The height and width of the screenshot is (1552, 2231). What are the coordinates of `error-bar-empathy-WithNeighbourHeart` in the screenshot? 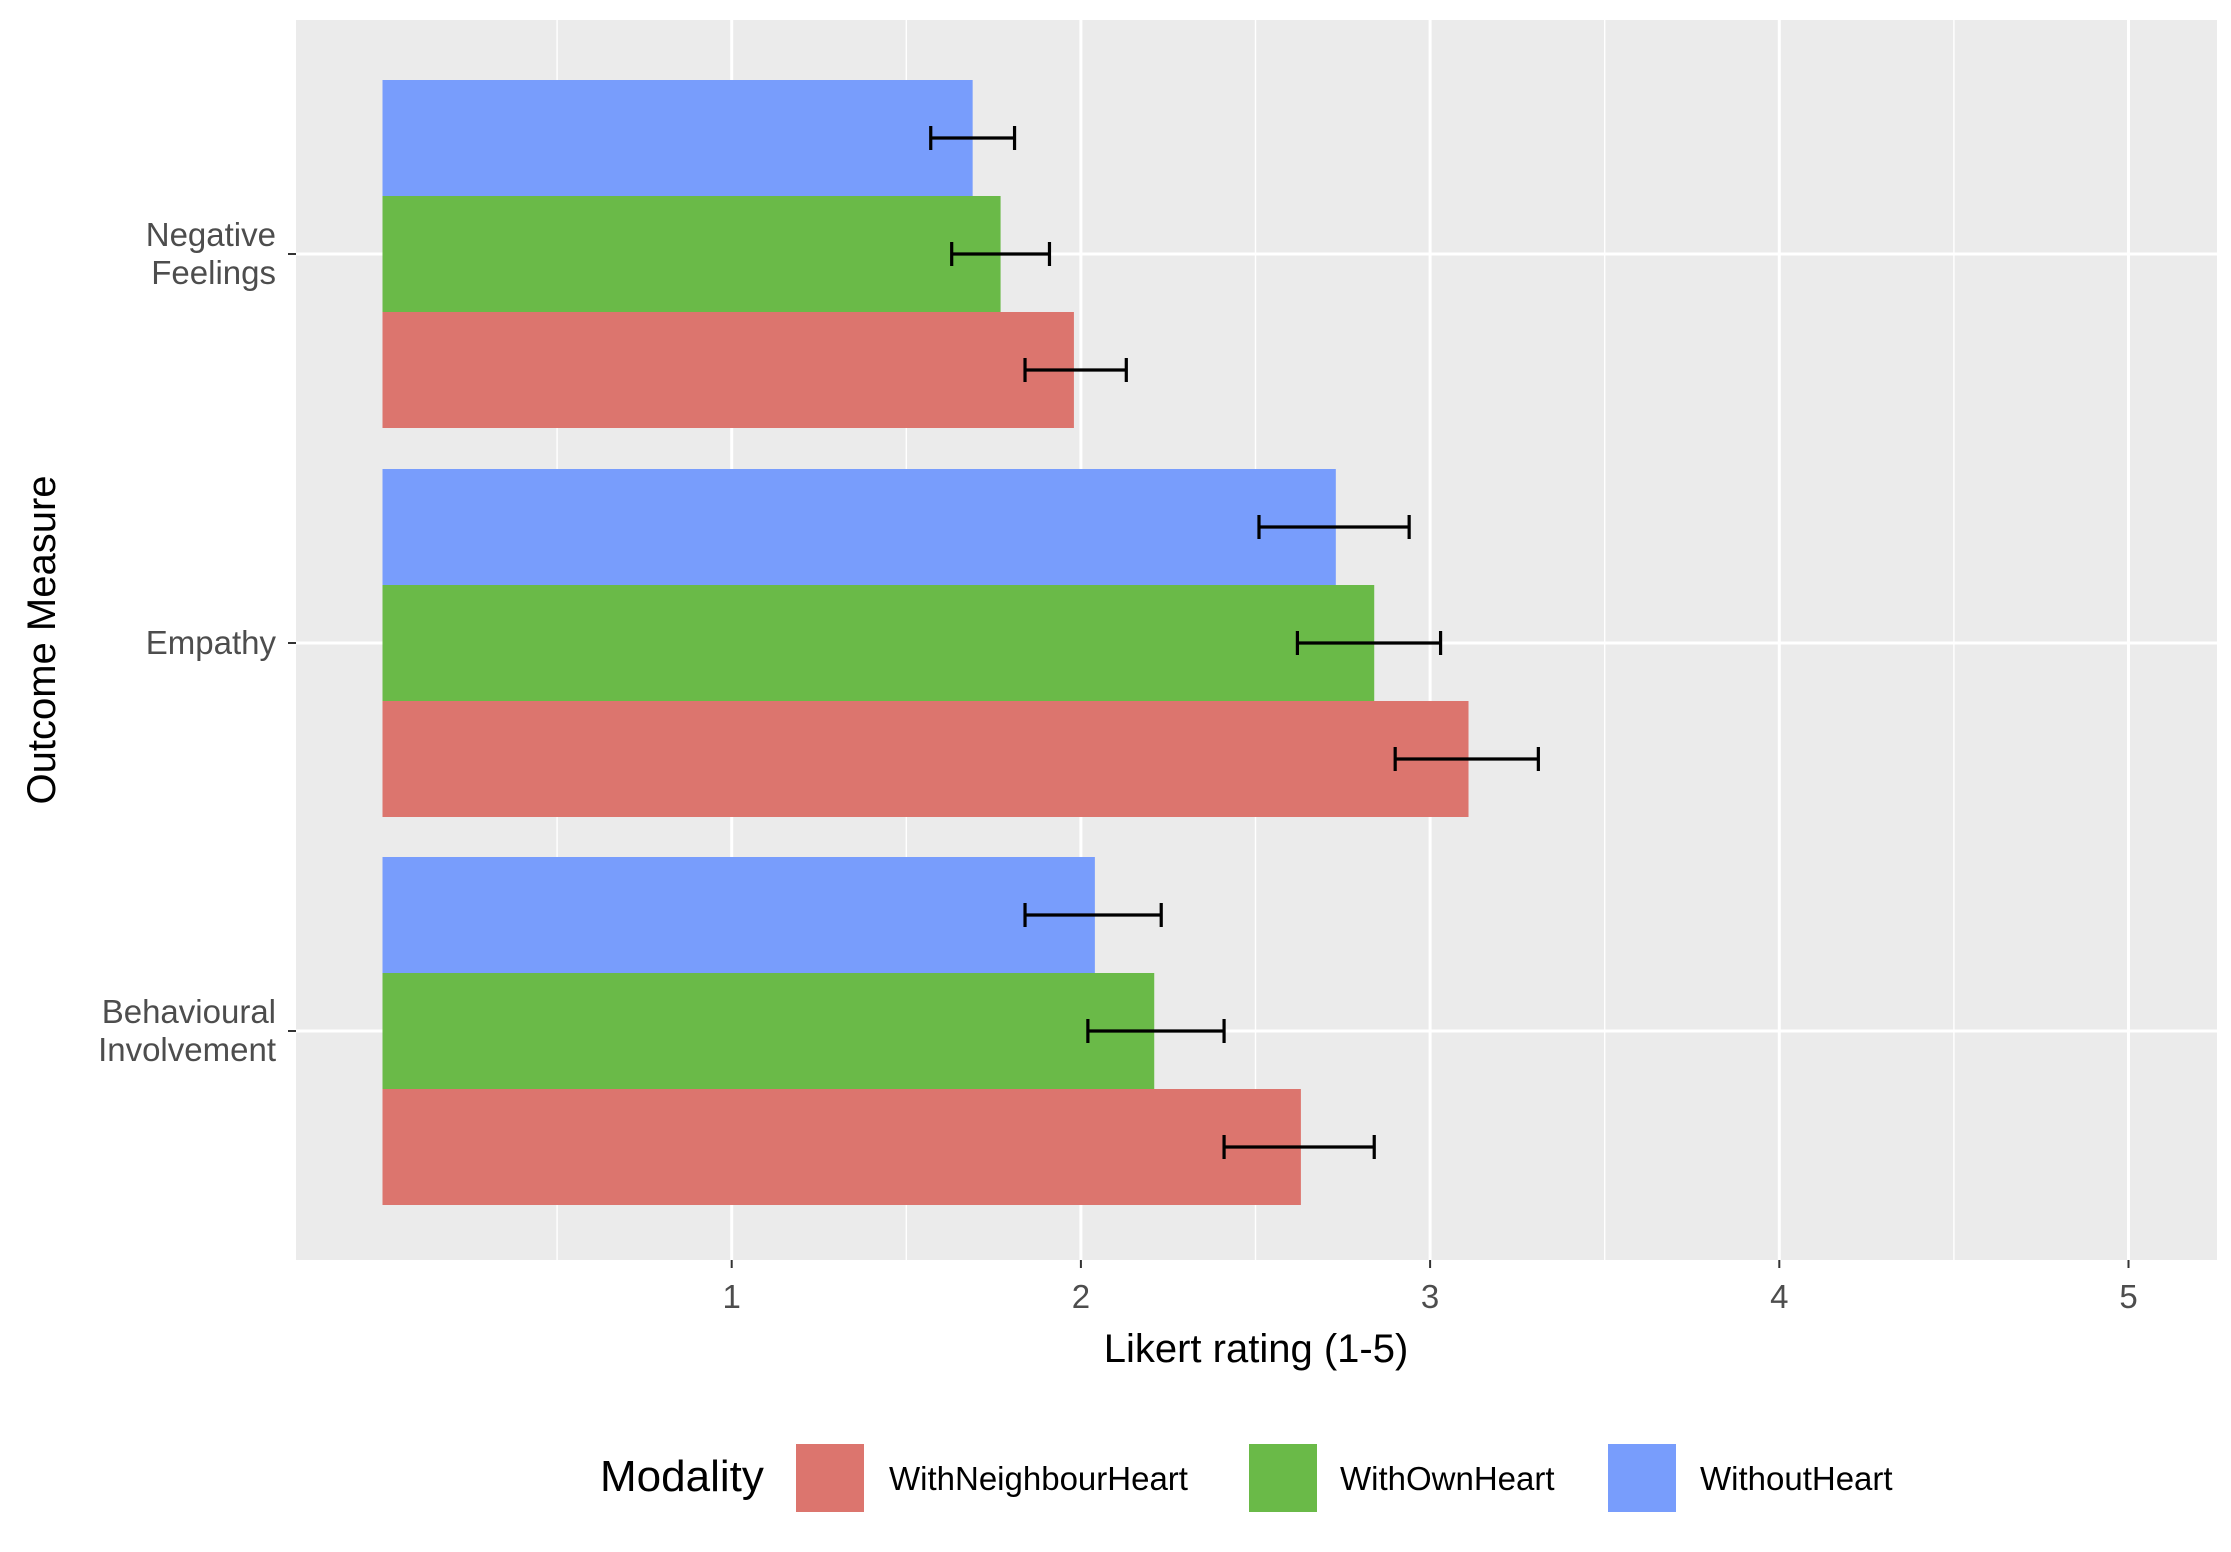 It's located at (1466, 759).